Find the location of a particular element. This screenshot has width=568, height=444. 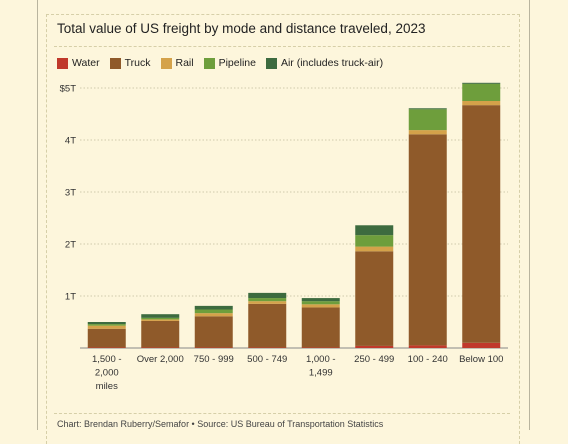

x-tick-label: 1,499 is located at coordinates (321, 373).